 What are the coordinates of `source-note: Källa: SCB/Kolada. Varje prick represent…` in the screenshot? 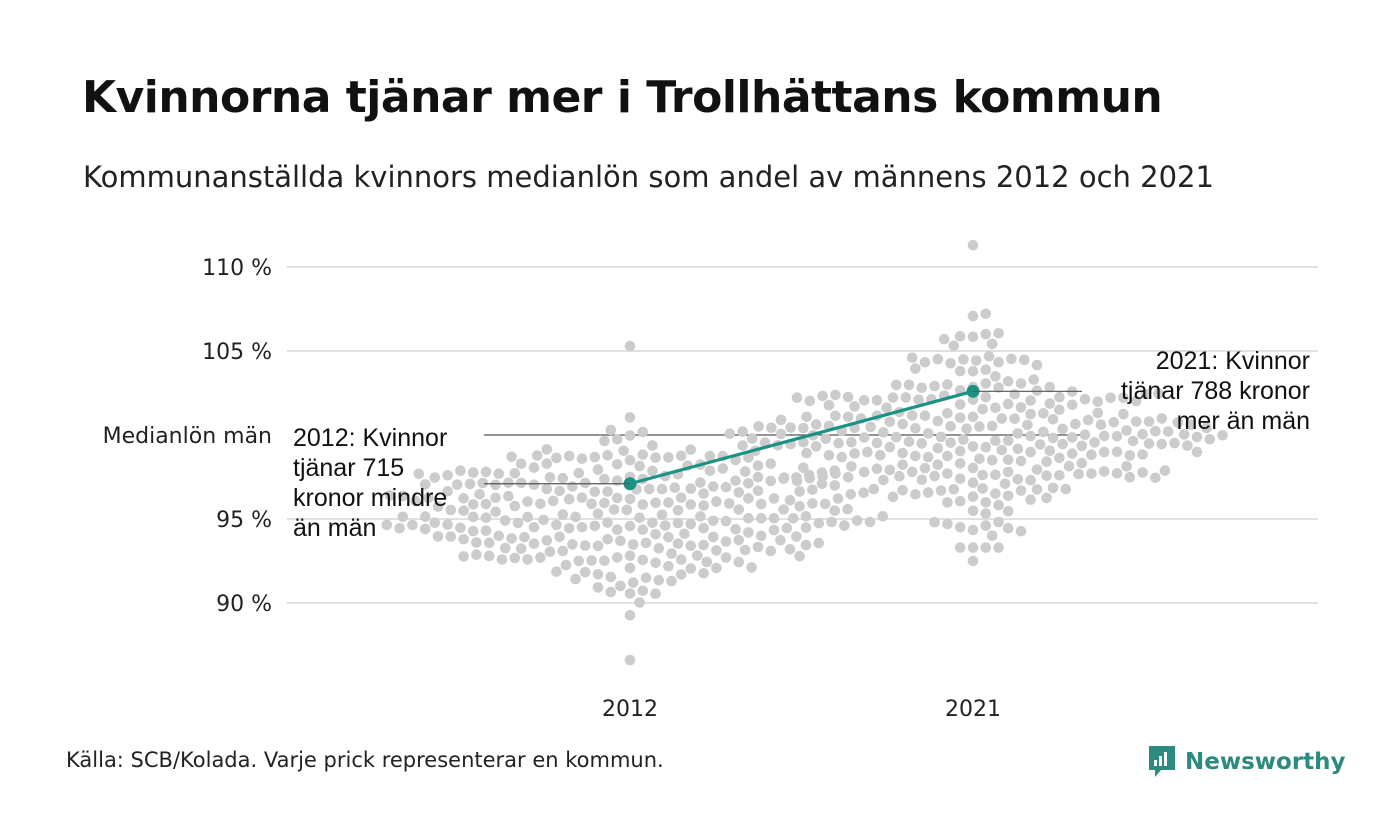 It's located at (365, 760).